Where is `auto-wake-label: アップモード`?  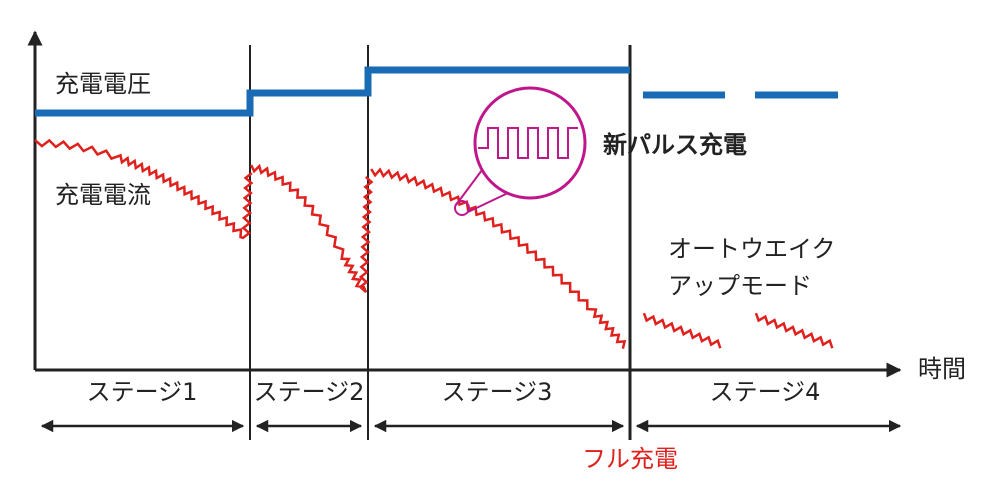 auto-wake-label: アップモード is located at coordinates (740, 286).